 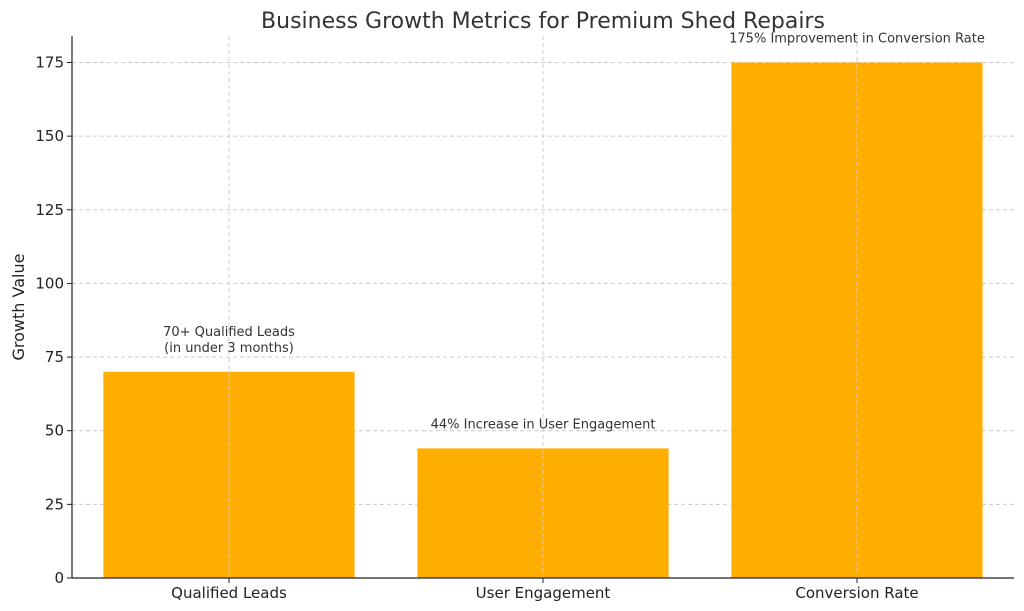 What do you see at coordinates (59, 578) in the screenshot?
I see `y-tick-label: 0` at bounding box center [59, 578].